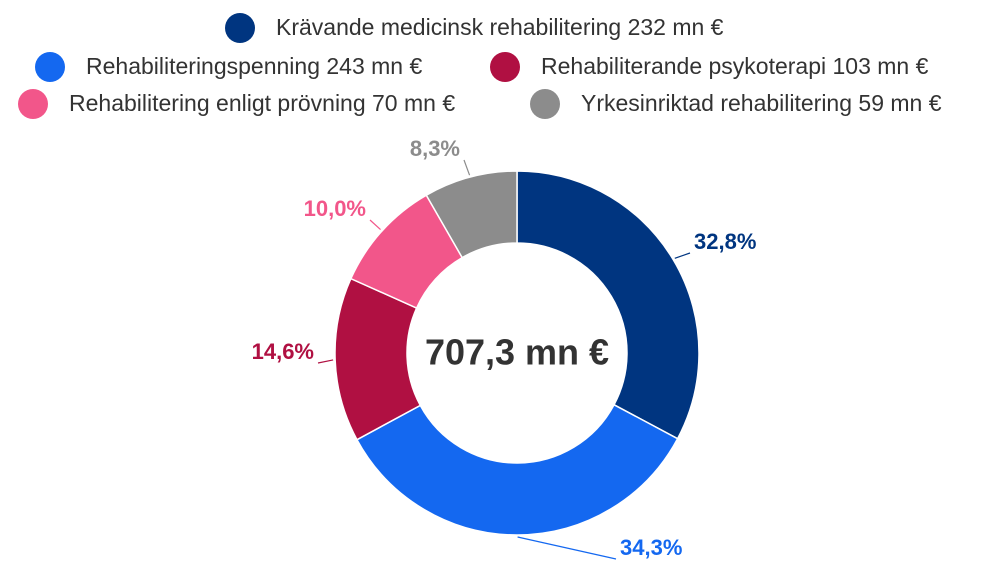 This screenshot has height=561, width=1008. Describe the element at coordinates (735, 66) in the screenshot. I see `legend-label: Rehabiliterande psykoterapi 103 mn €` at that location.